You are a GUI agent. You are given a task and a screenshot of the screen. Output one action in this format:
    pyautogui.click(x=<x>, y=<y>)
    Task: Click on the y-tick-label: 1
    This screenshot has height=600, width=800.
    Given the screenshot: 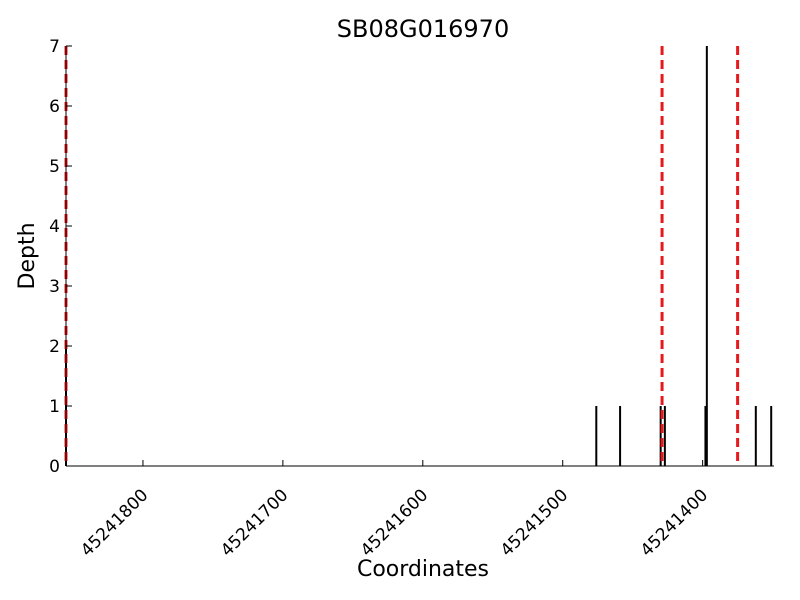 What is the action you would take?
    pyautogui.click(x=54, y=407)
    